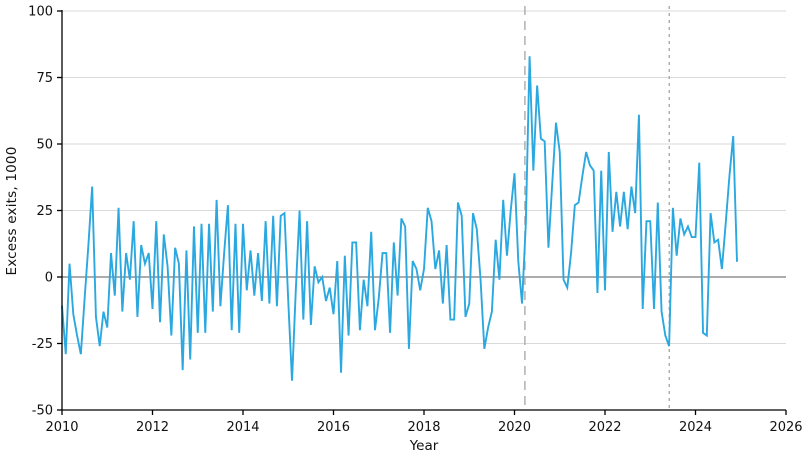 The width and height of the screenshot is (810, 457). What do you see at coordinates (44, 78) in the screenshot?
I see `y-tick-label-75: 75` at bounding box center [44, 78].